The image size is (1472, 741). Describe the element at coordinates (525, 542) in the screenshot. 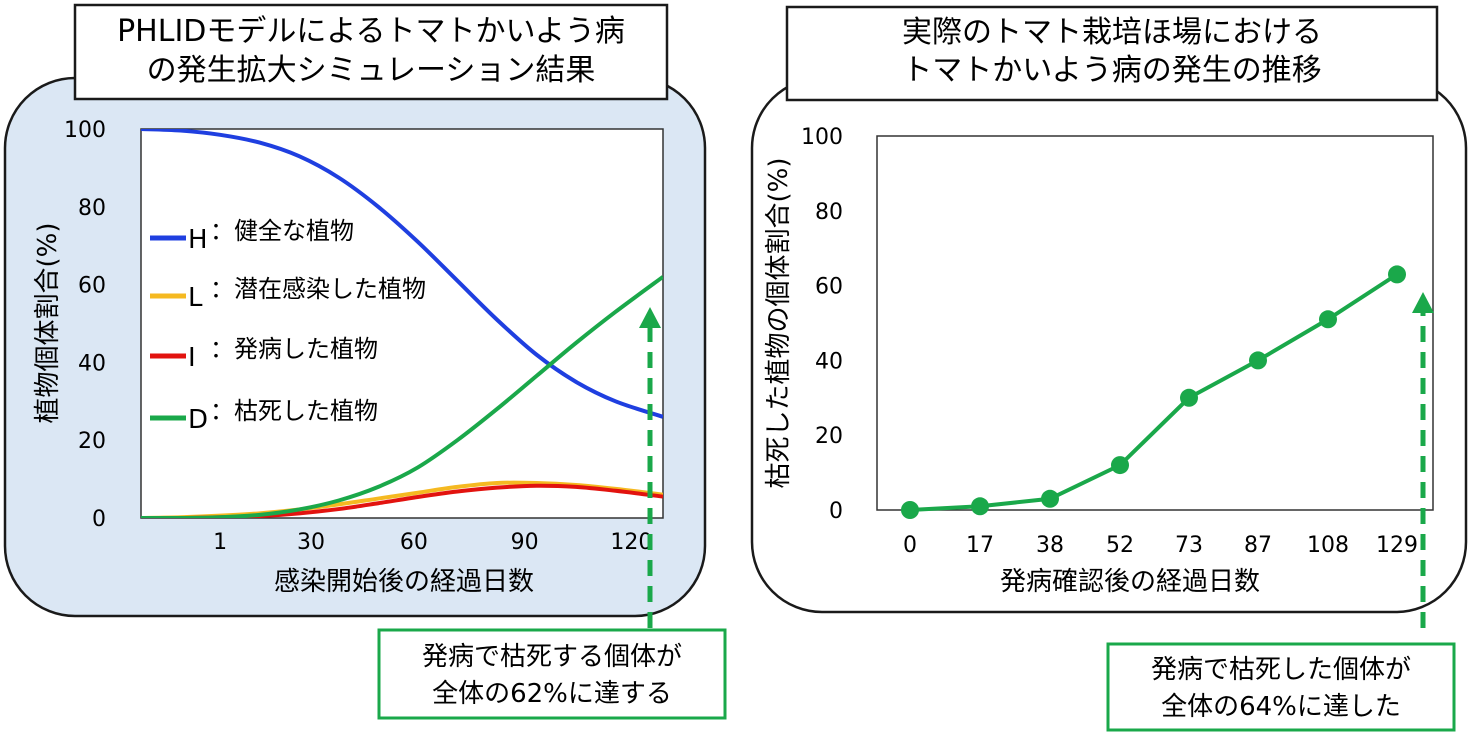

I see `left-x-tick-label: 90` at that location.